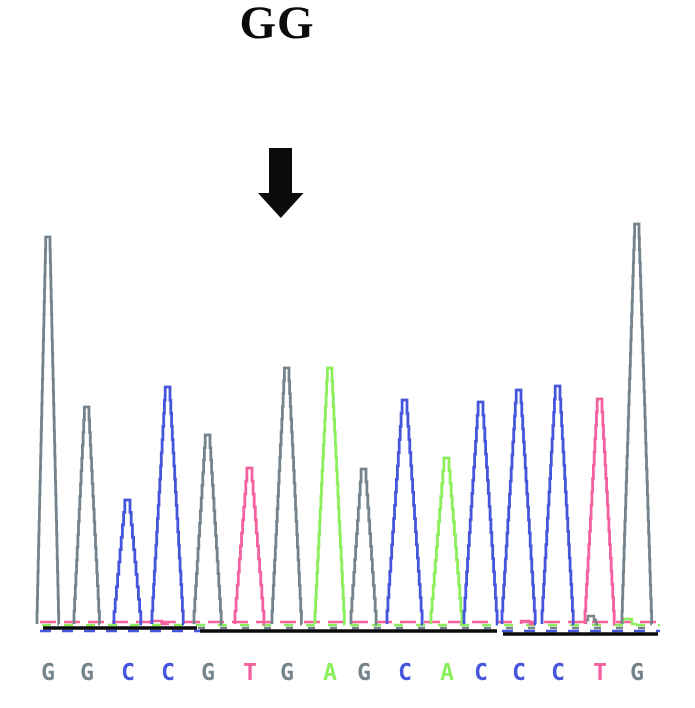 The image size is (695, 708). I want to click on trace-peak-4-C, so click(167, 505).